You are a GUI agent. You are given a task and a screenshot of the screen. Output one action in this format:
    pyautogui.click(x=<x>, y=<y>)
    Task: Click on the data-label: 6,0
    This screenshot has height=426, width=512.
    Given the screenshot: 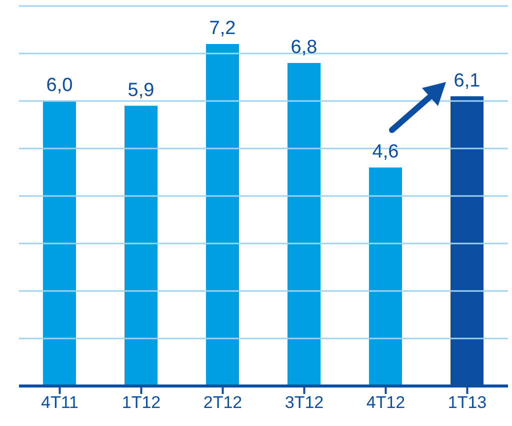 What is the action you would take?
    pyautogui.click(x=59, y=85)
    